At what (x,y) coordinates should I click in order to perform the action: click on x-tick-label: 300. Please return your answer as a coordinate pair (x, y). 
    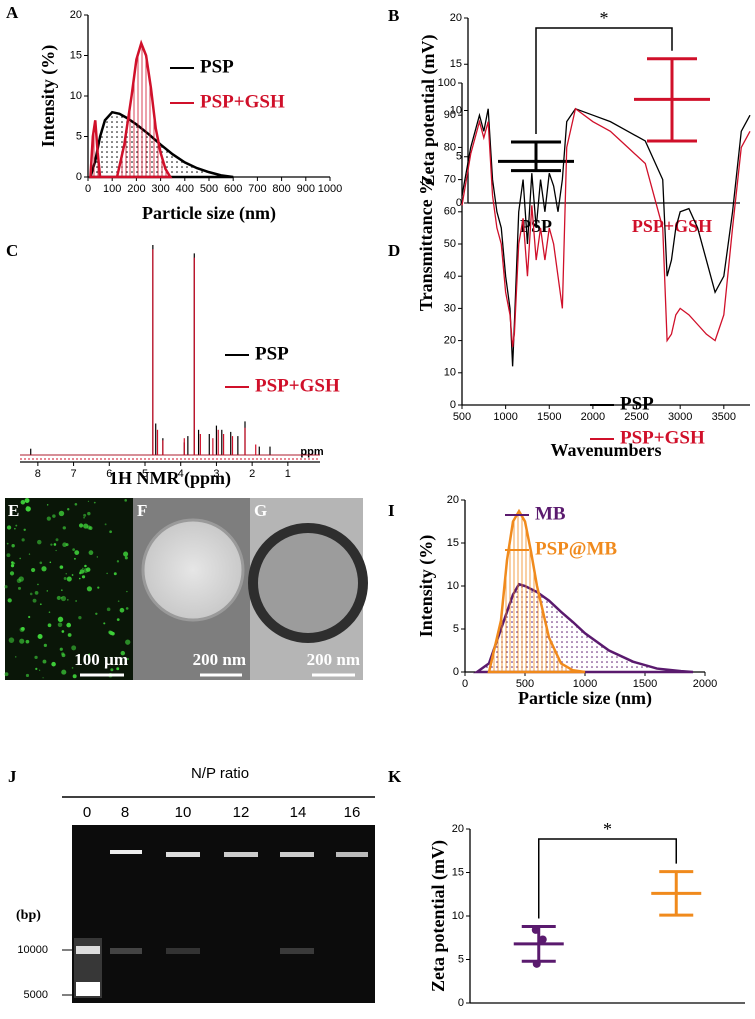
    Looking at the image, I should click on (160, 189).